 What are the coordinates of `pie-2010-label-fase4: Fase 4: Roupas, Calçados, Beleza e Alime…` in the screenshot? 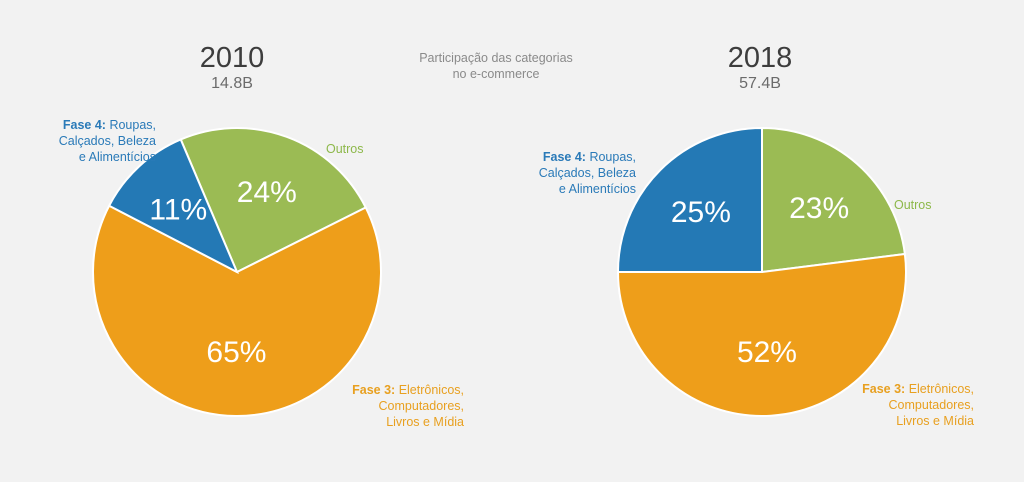 It's located at (83, 141).